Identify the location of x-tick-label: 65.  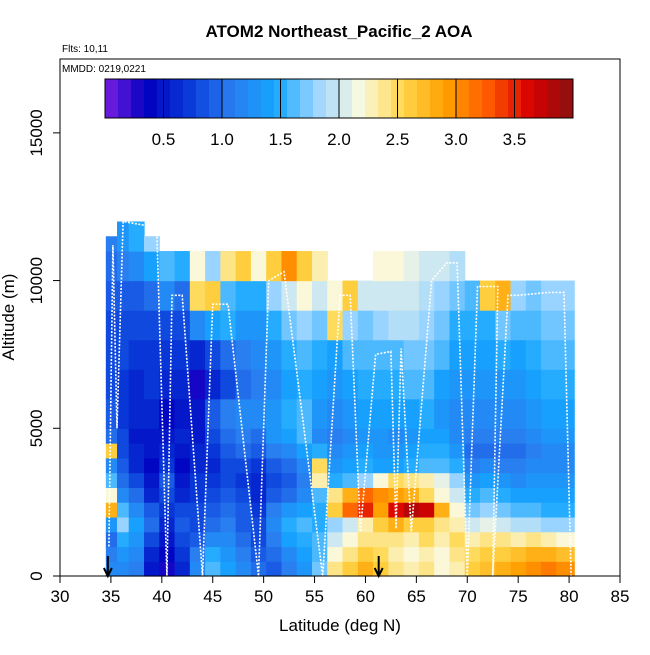
(416, 596).